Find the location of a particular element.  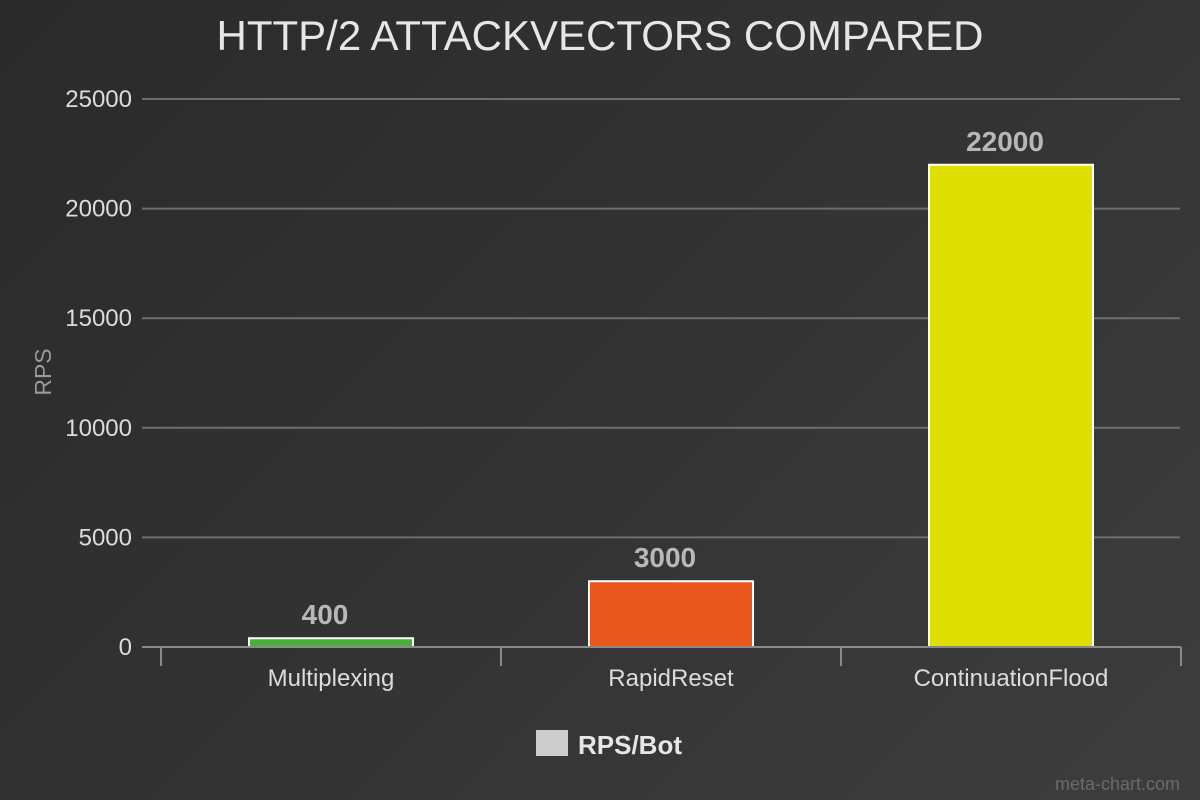

x-axis: Multiplexing RapidReset ContinuationFlood is located at coordinates (662, 669).